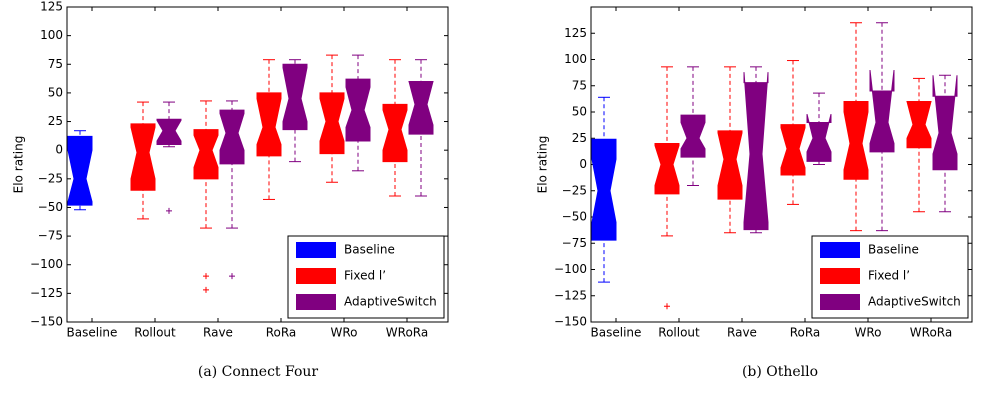 This screenshot has height=394, width=997. Describe the element at coordinates (780, 372) in the screenshot. I see `caption: (b) Othello` at that location.